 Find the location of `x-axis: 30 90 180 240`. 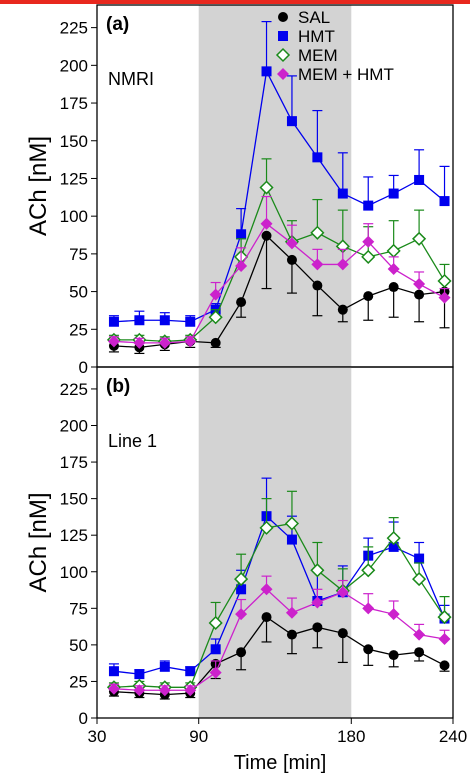

x-axis: 30 90 180 240 is located at coordinates (277, 732).